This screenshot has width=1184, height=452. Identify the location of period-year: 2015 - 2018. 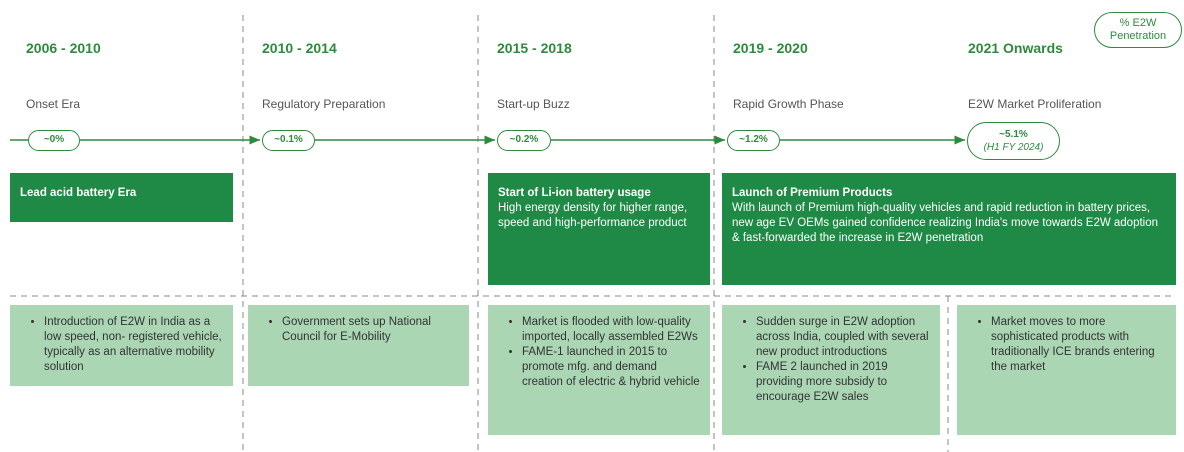
(534, 48).